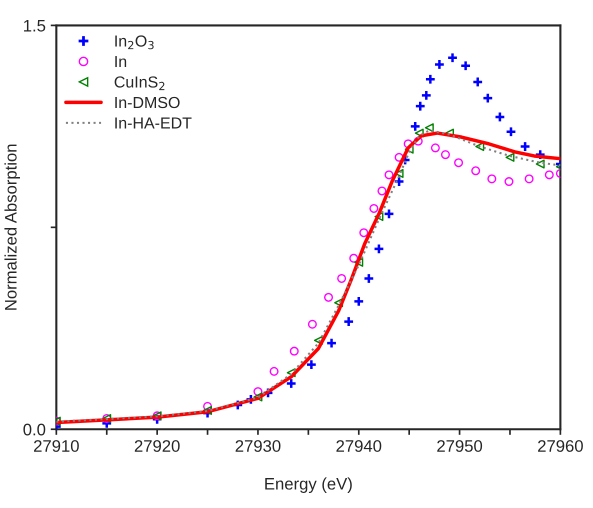 Image resolution: width=593 pixels, height=508 pixels. I want to click on legend-label: In-HA-EDT, so click(153, 122).